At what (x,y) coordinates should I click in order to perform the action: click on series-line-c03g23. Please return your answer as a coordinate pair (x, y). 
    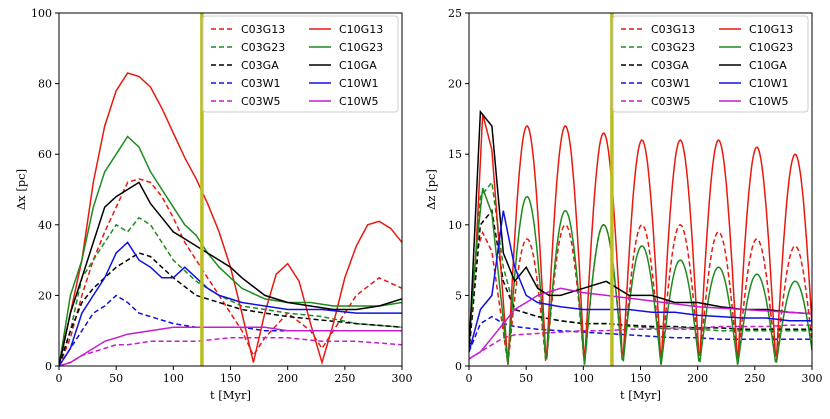
    Looking at the image, I should click on (230, 291).